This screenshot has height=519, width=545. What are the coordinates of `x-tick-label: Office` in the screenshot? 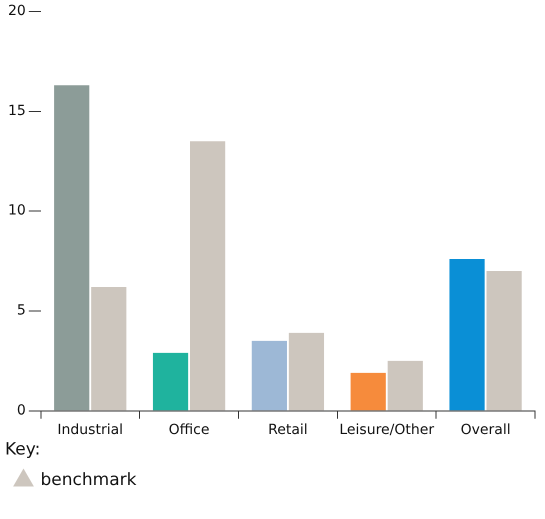 It's located at (189, 430).